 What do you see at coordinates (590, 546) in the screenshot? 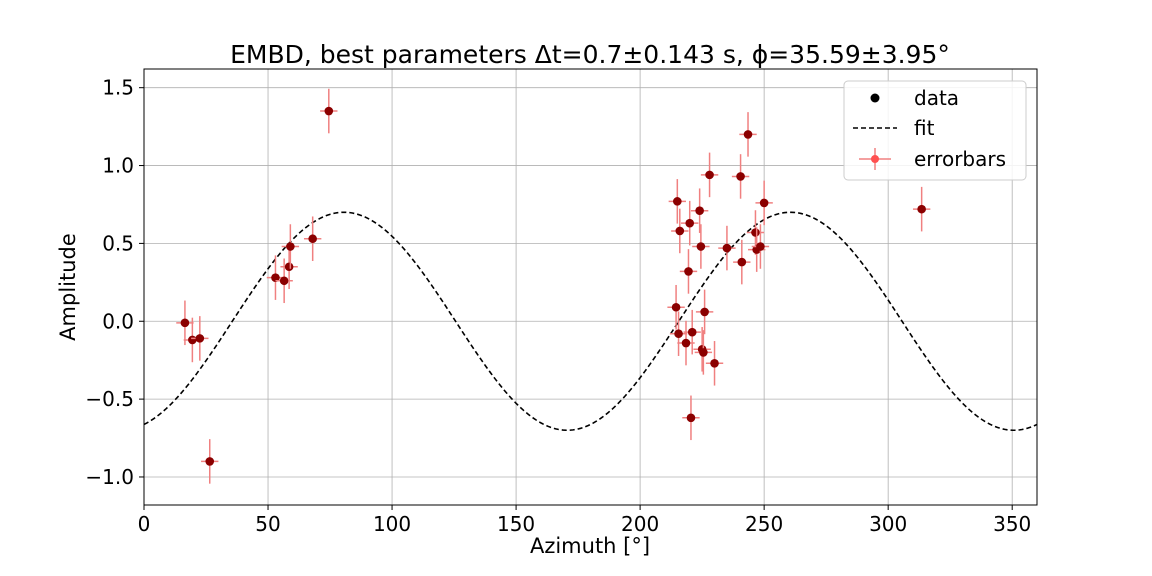
I see `x-axis-label: Azimuth [°]` at bounding box center [590, 546].